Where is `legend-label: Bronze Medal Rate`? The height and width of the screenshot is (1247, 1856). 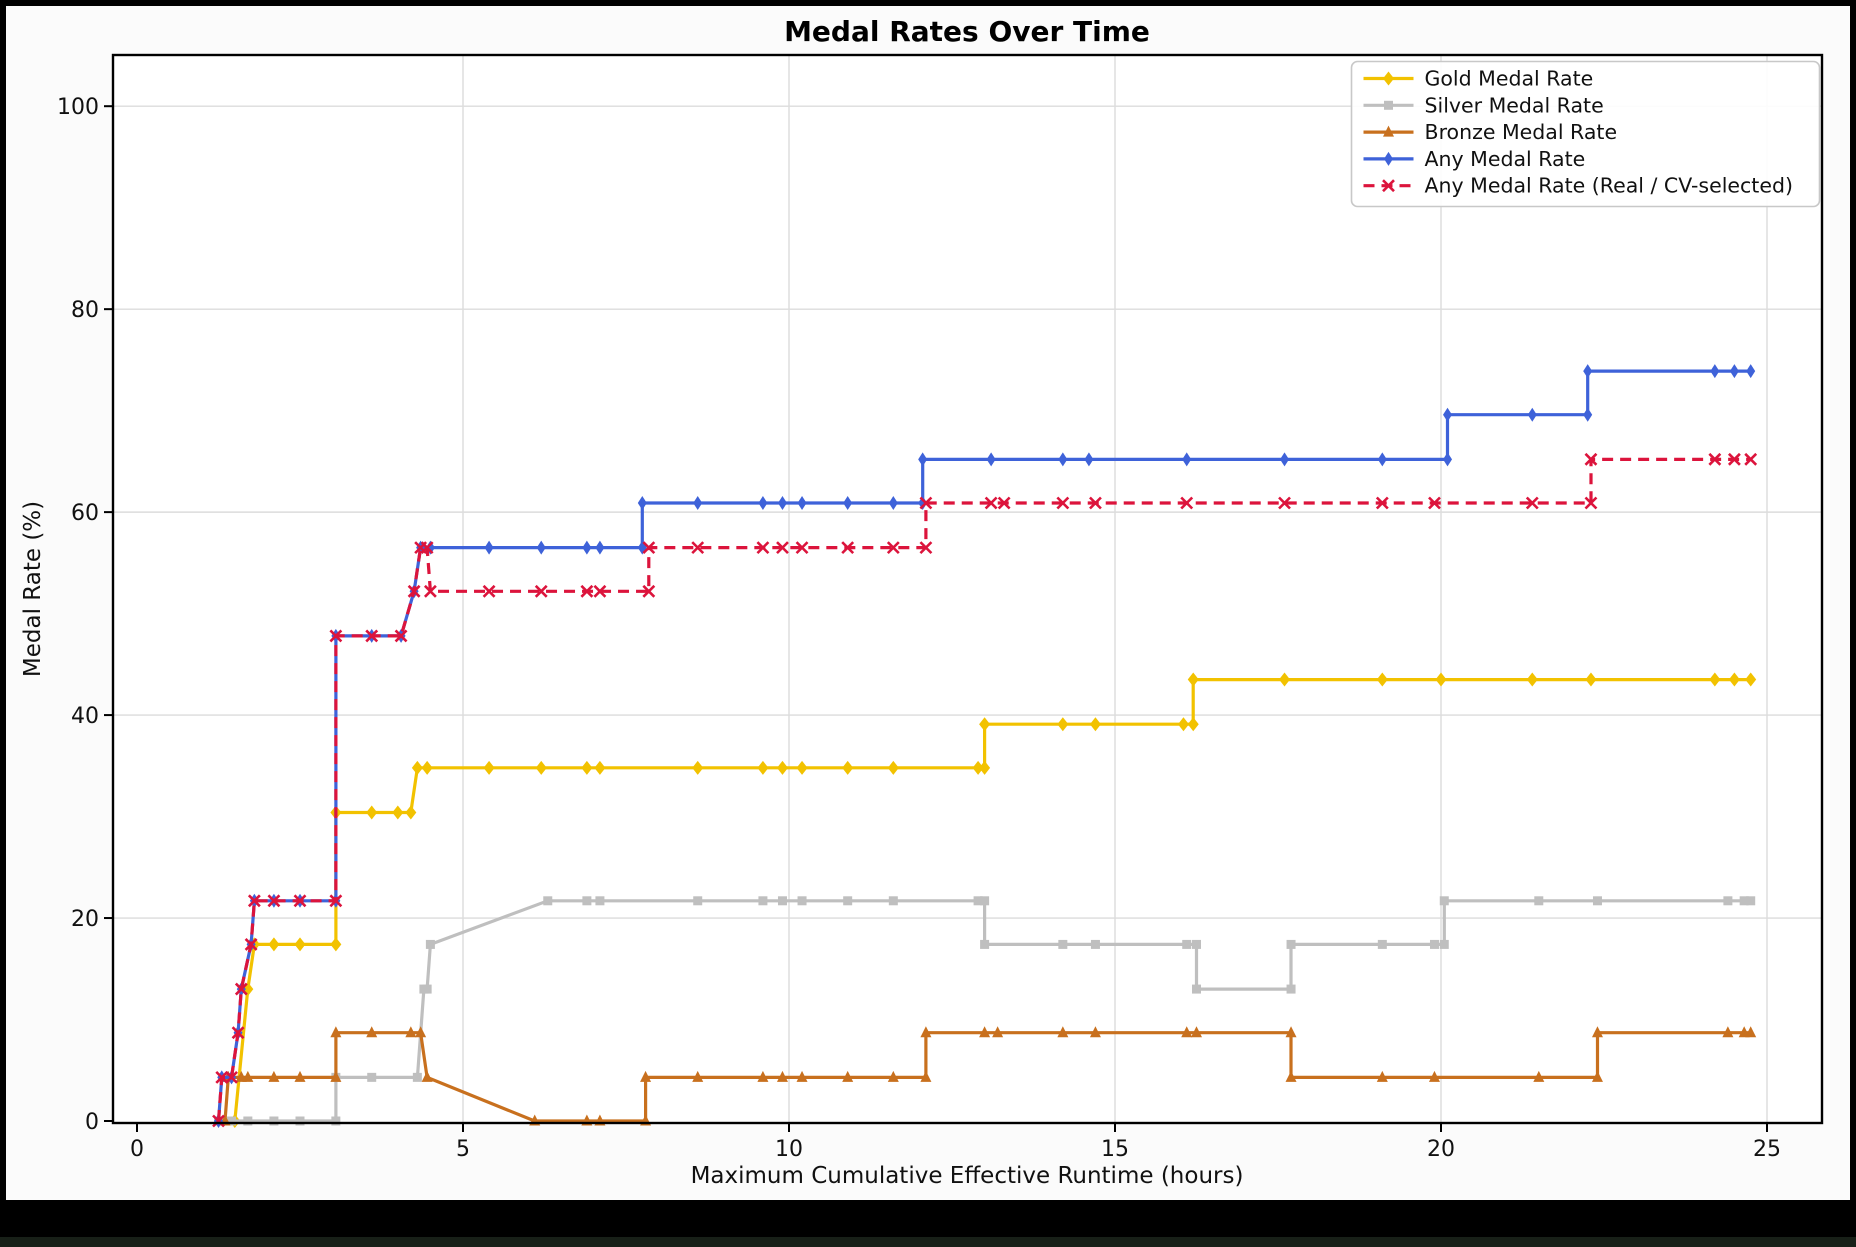 legend-label: Bronze Medal Rate is located at coordinates (1521, 132).